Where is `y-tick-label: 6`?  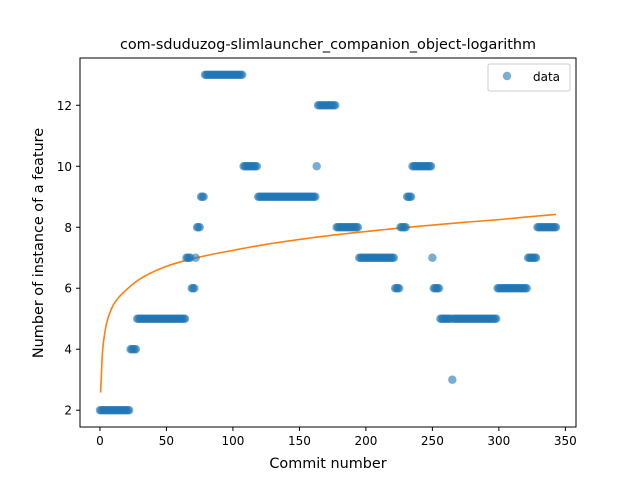
y-tick-label: 6 is located at coordinates (68, 289).